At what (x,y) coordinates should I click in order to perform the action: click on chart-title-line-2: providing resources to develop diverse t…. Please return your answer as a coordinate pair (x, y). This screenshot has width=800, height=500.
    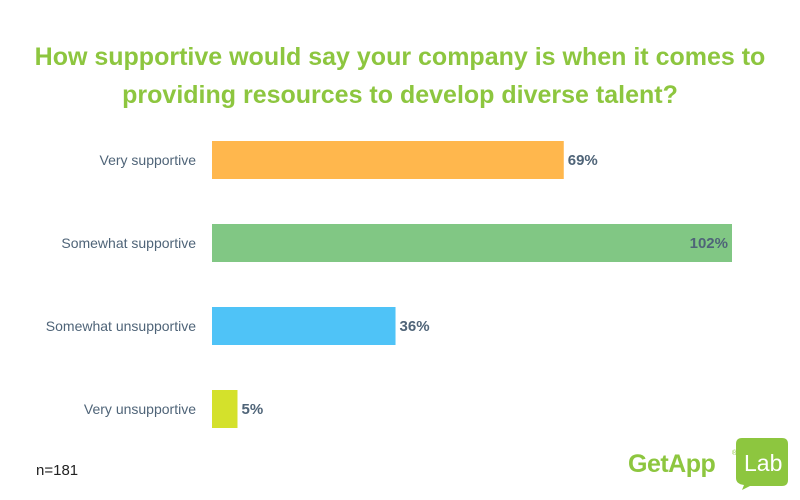
    Looking at the image, I should click on (400, 95).